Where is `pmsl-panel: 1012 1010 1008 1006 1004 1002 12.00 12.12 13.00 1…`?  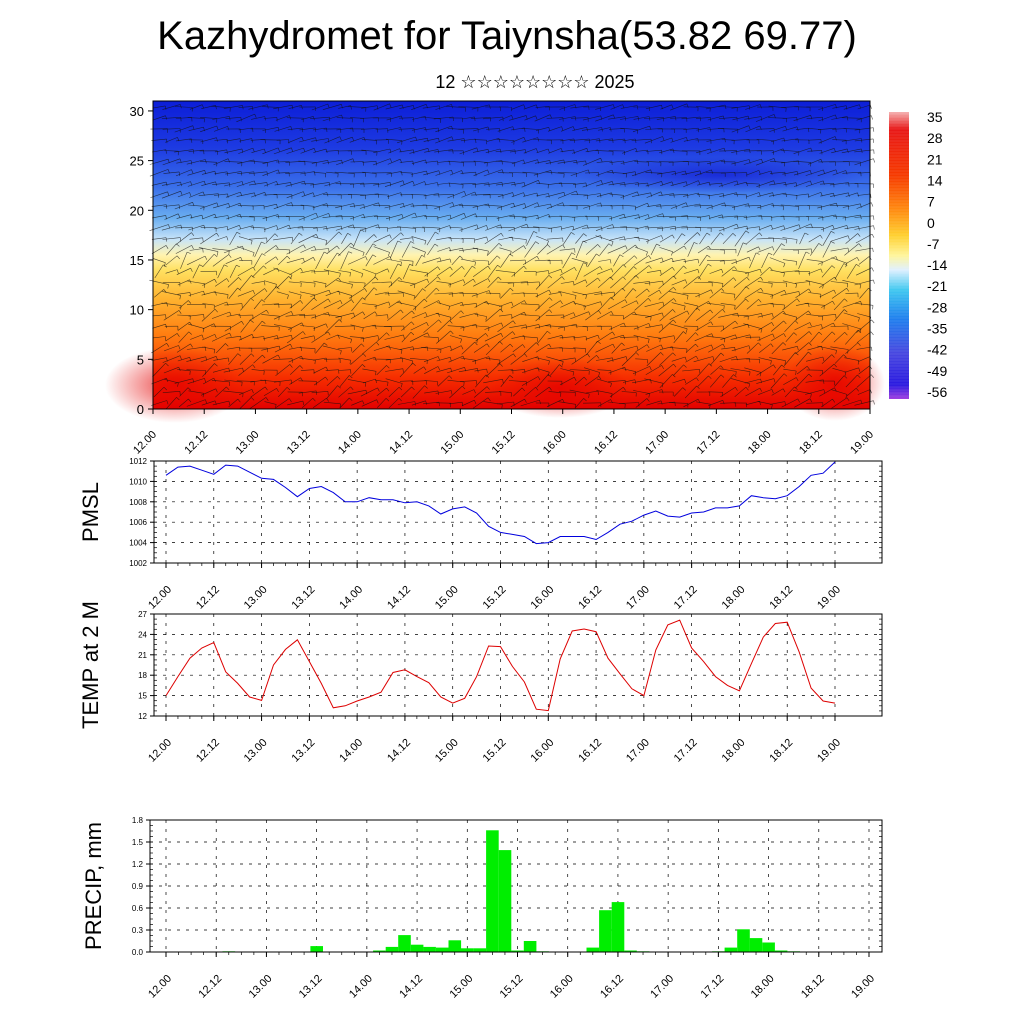
pmsl-panel: 1012 1010 1008 1006 1004 1002 12.00 12.12 13.00 1… is located at coordinates (480, 534).